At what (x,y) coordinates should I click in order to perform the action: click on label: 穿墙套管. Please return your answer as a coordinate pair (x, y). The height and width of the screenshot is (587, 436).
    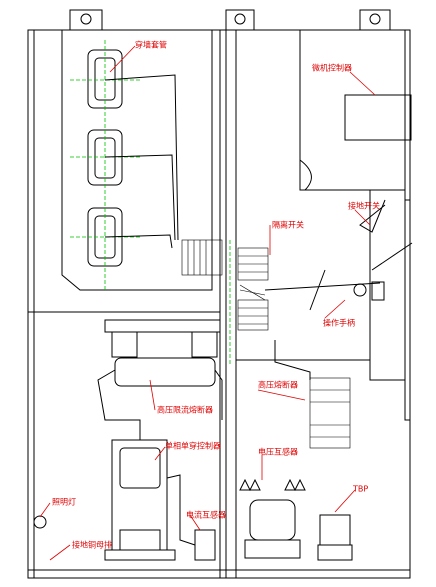
    Looking at the image, I should click on (151, 45).